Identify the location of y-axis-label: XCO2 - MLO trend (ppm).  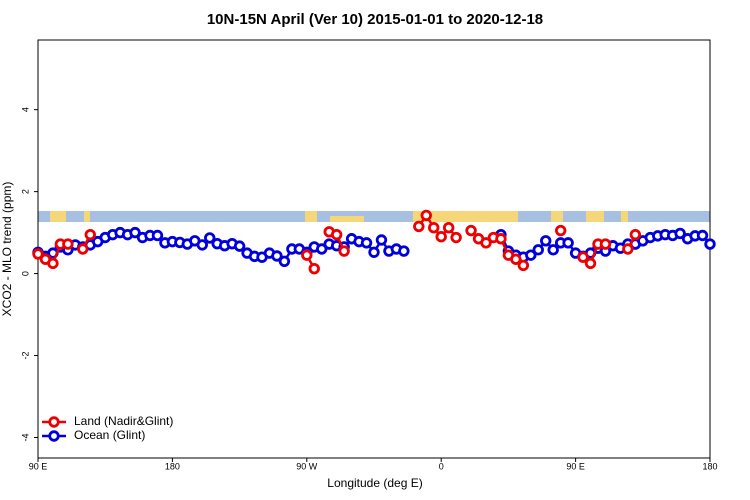
(7, 249).